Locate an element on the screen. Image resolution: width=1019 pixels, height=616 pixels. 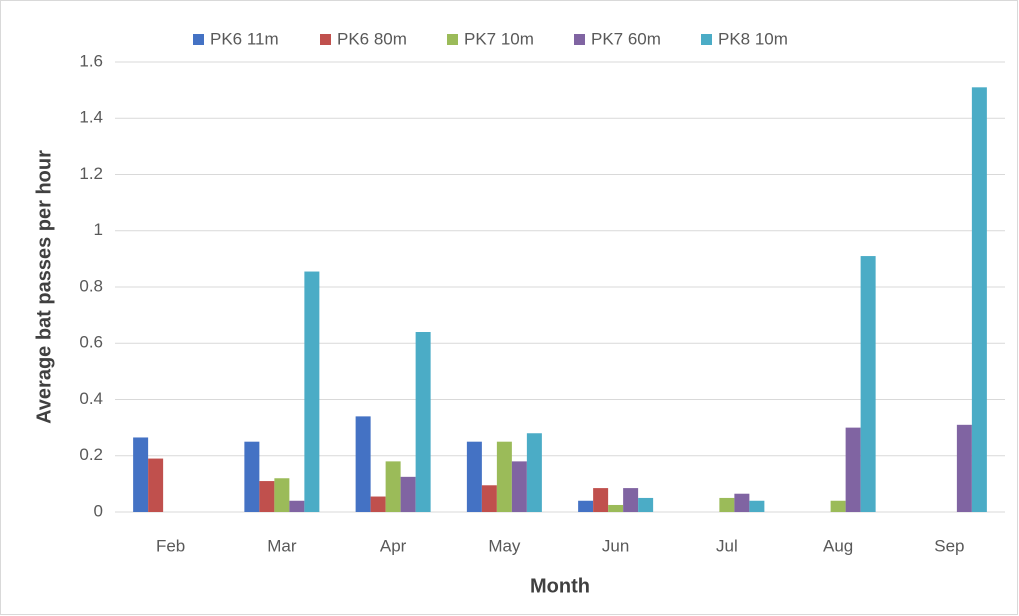
x-tick-label: Mar is located at coordinates (282, 545).